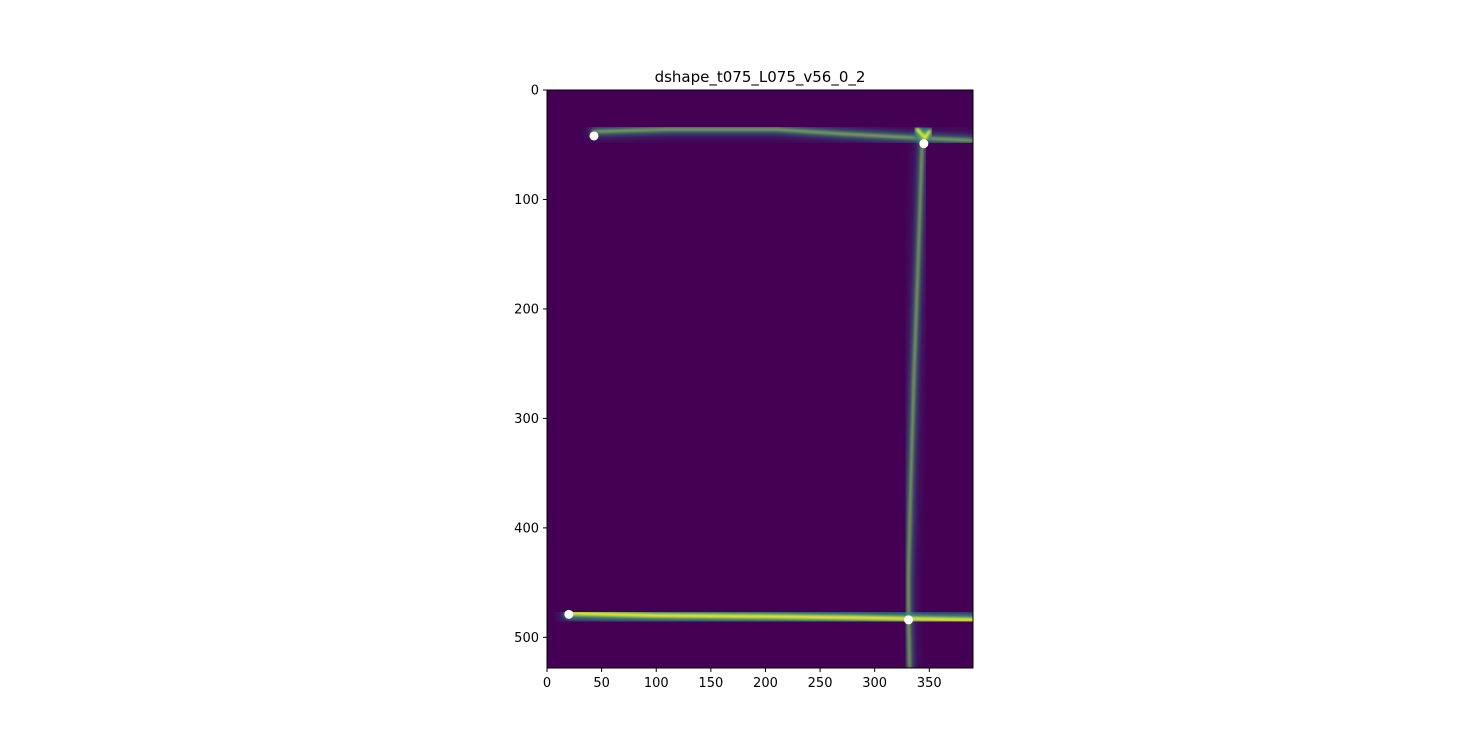  Describe the element at coordinates (526, 309) in the screenshot. I see `y-tick-label: 200` at that location.